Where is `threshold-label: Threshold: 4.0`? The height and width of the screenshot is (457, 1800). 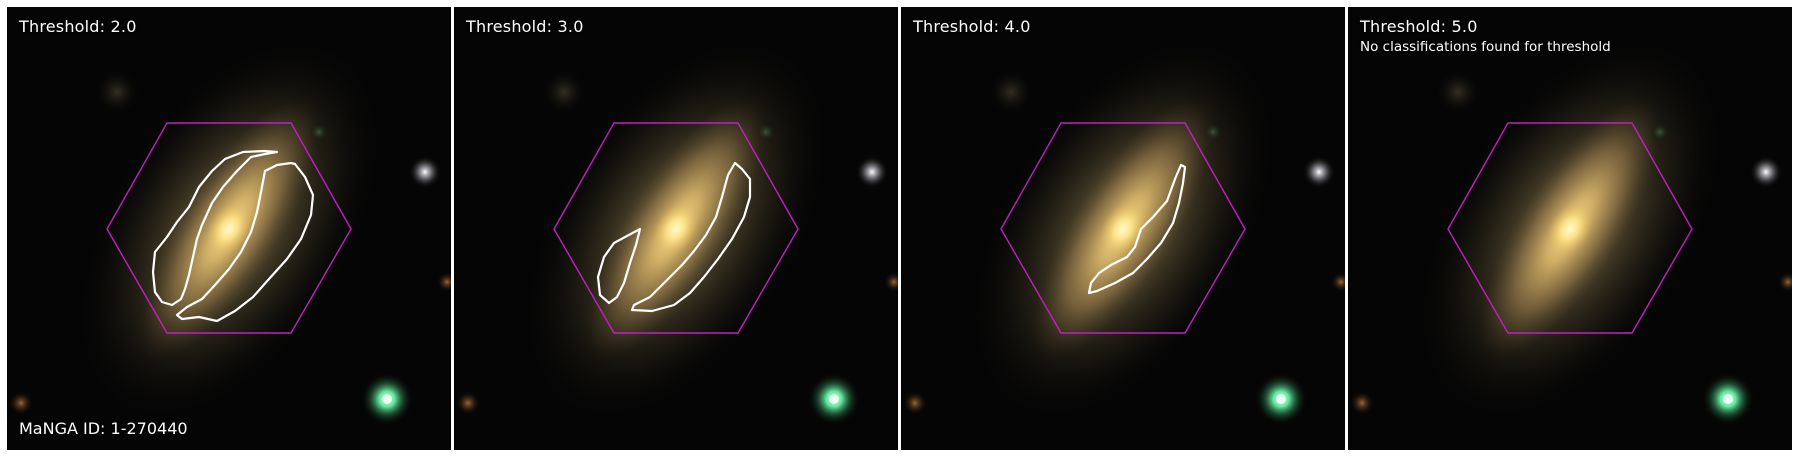 threshold-label: Threshold: 4.0 is located at coordinates (972, 26).